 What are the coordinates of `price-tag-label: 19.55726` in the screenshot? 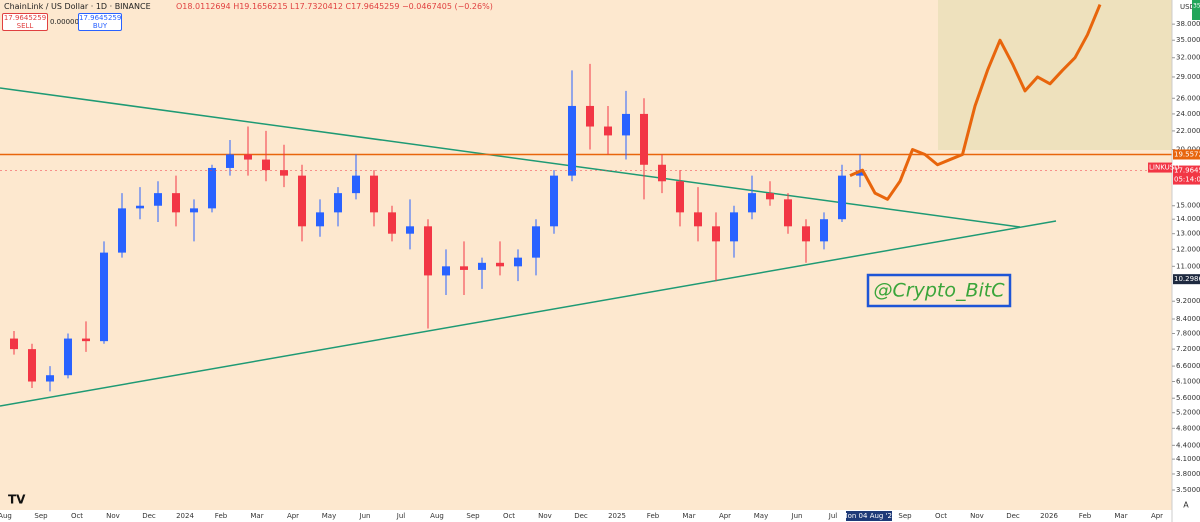 It's located at (1187, 154).